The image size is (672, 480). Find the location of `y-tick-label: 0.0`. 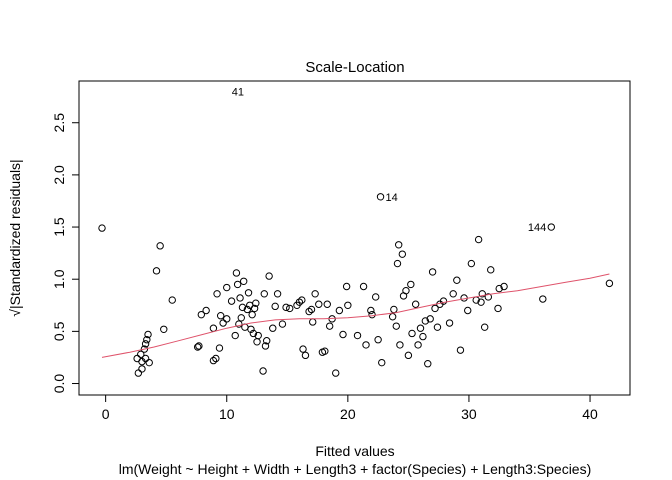

y-tick-label: 0.0 is located at coordinates (59, 384).